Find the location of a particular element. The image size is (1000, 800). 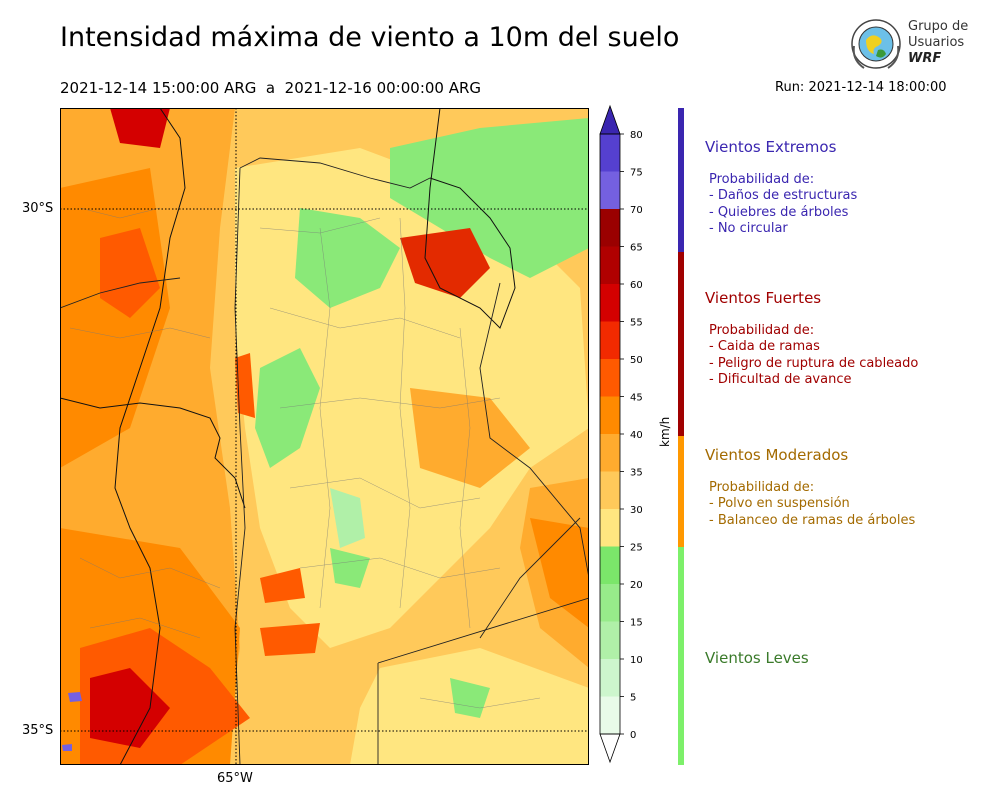

description-line: - Quiebres de árboles is located at coordinates (779, 212).